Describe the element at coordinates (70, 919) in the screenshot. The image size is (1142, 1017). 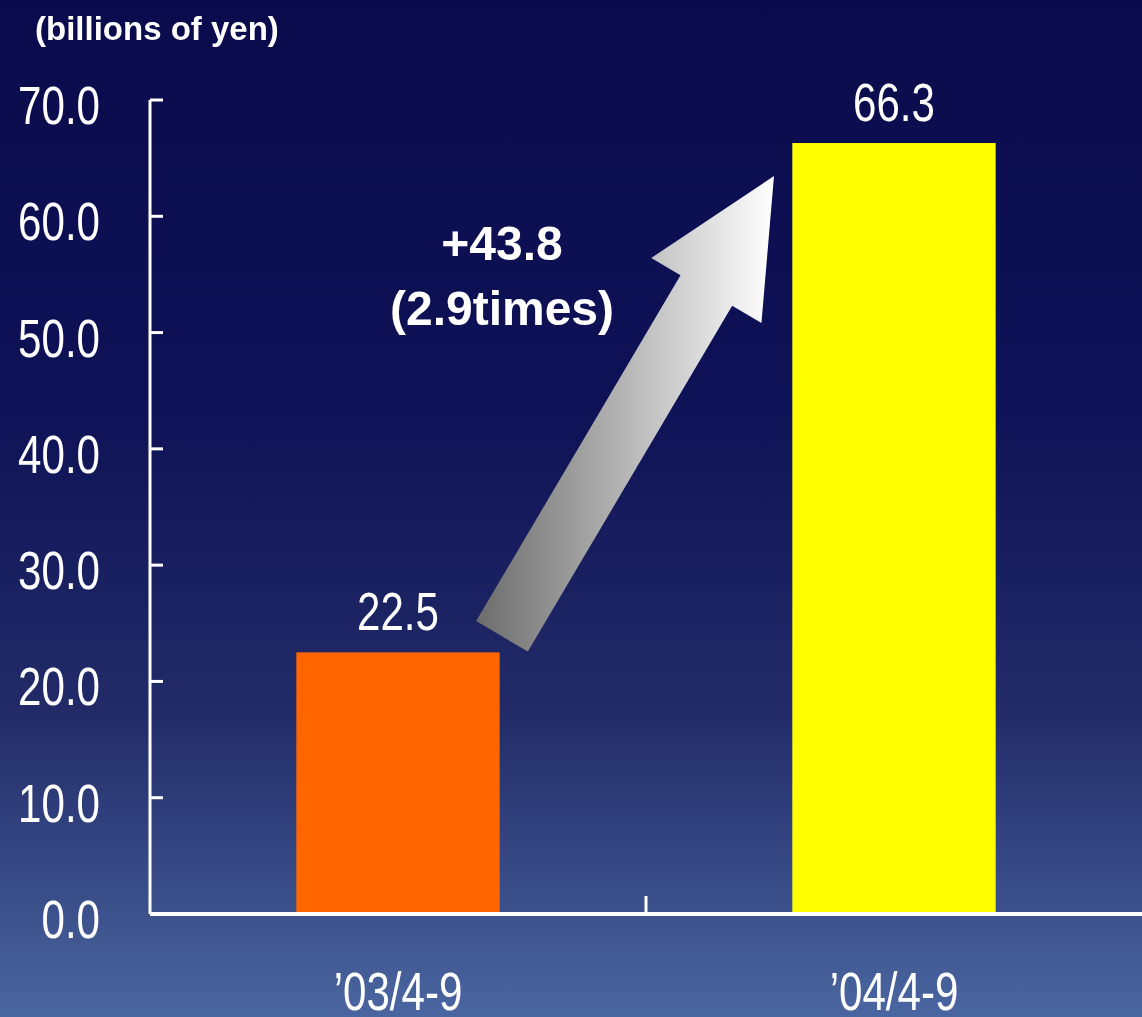
I see `y-tick-label: 0.0` at that location.